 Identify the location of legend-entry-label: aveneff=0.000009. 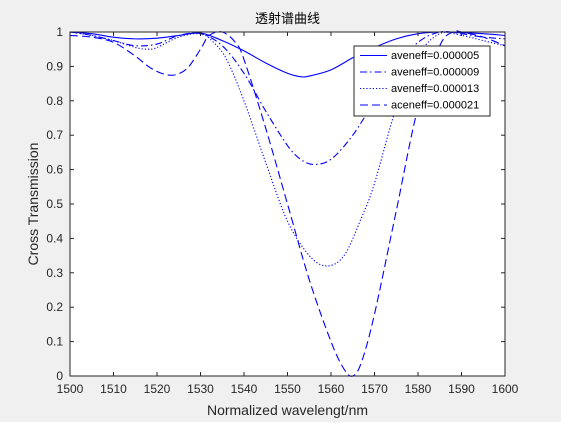
(435, 73).